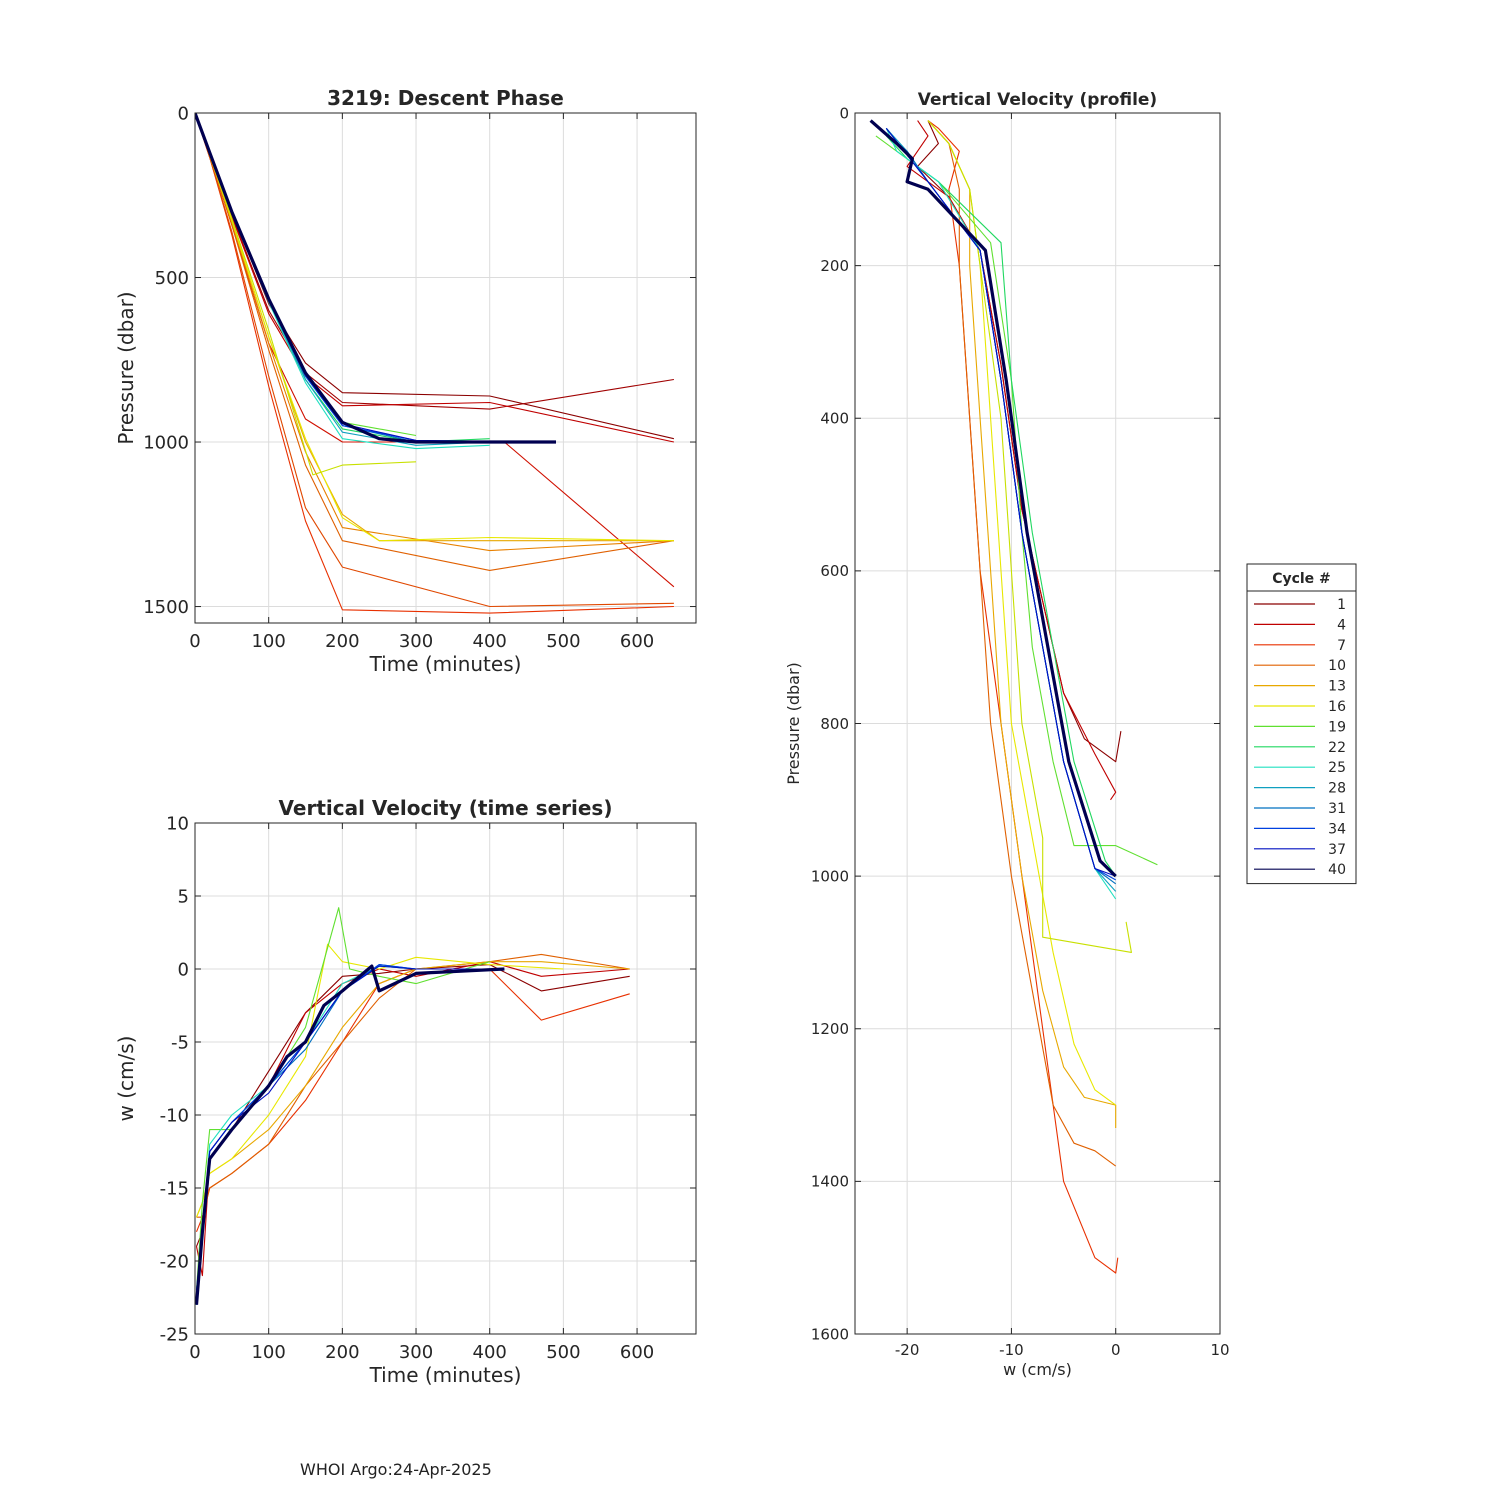  What do you see at coordinates (834, 266) in the screenshot?
I see `tick-label-y: 200` at bounding box center [834, 266].